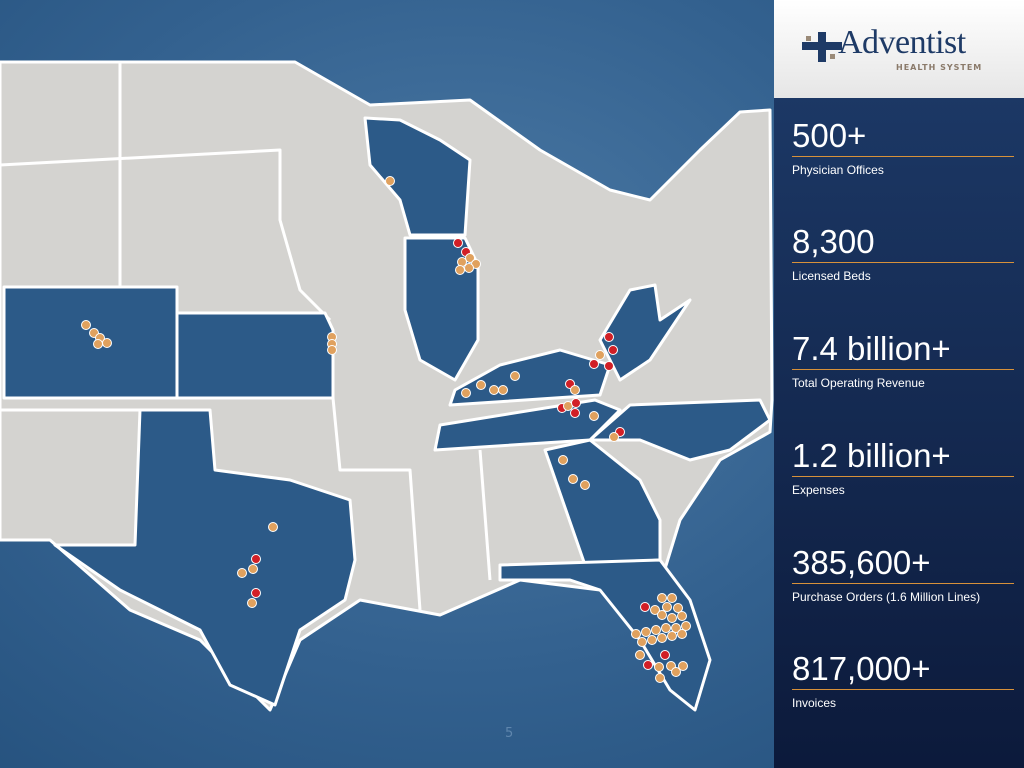 This screenshot has width=1024, height=768. What do you see at coordinates (829, 135) in the screenshot?
I see `stat-value: 500+` at bounding box center [829, 135].